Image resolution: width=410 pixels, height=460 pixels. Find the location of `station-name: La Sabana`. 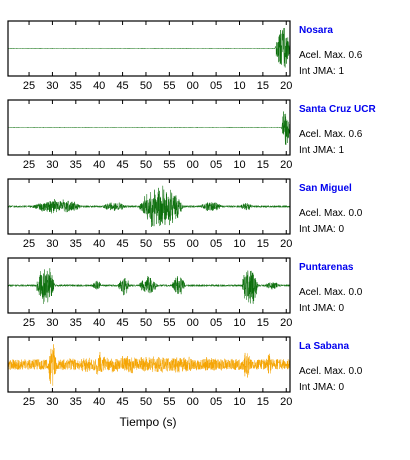

station-name: La Sabana is located at coordinates (324, 346).